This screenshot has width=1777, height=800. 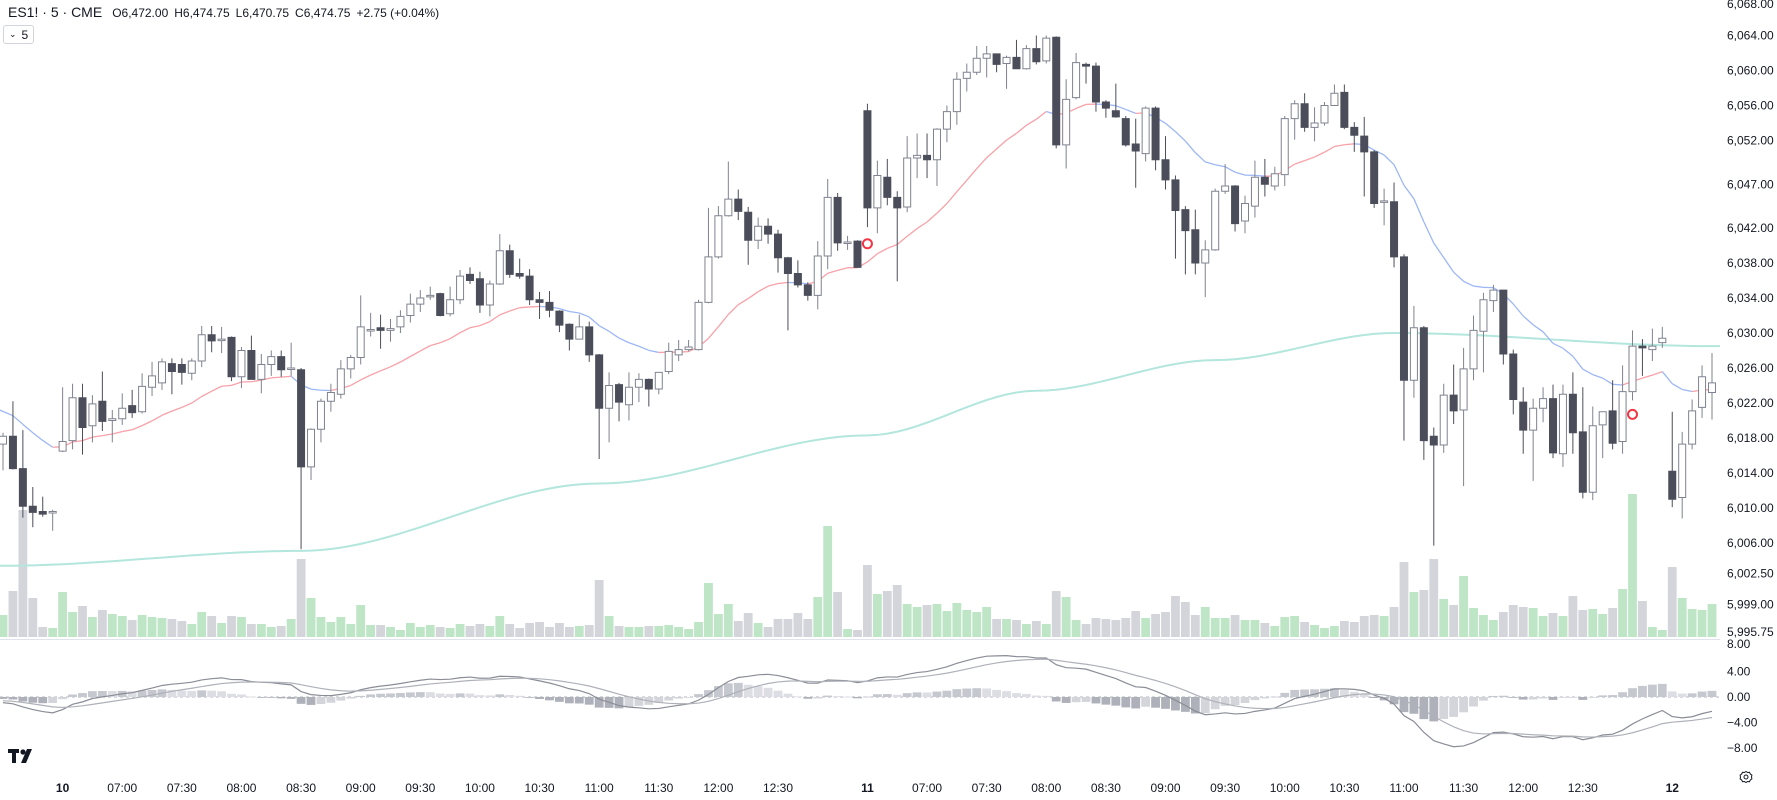 I want to click on interval-dropdown: ⌄ 5, so click(x=19, y=34).